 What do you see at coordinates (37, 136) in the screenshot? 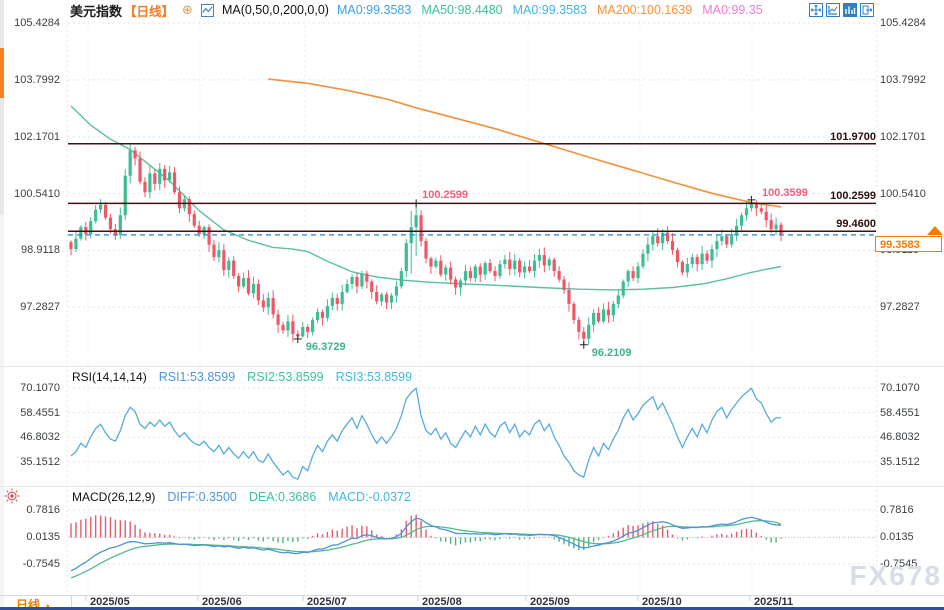
I see `main-axis-label-left: 102.1701` at bounding box center [37, 136].